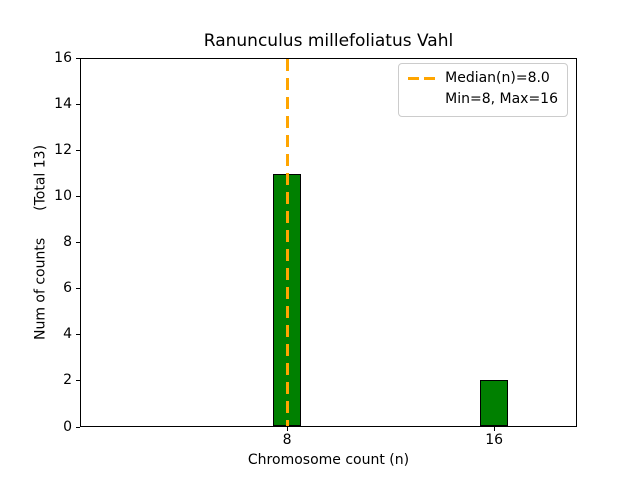 This screenshot has height=480, width=640. What do you see at coordinates (67, 426) in the screenshot?
I see `ytick-label-0: 0` at bounding box center [67, 426].